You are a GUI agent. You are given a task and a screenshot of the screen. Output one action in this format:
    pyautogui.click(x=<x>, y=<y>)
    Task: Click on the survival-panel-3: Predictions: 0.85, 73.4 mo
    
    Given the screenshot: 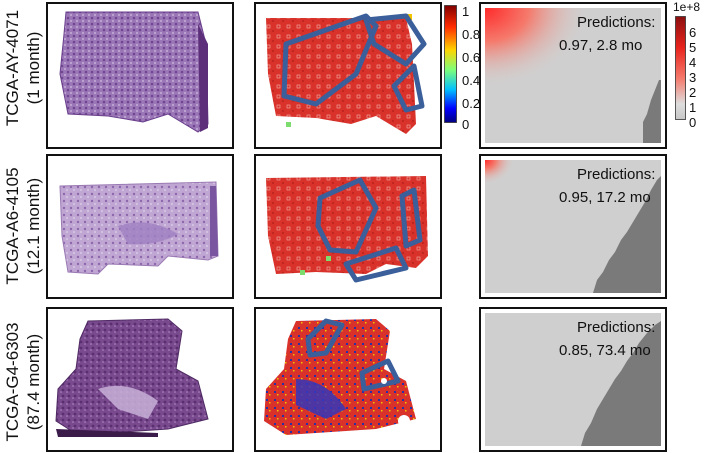 What is the action you would take?
    pyautogui.click(x=573, y=379)
    